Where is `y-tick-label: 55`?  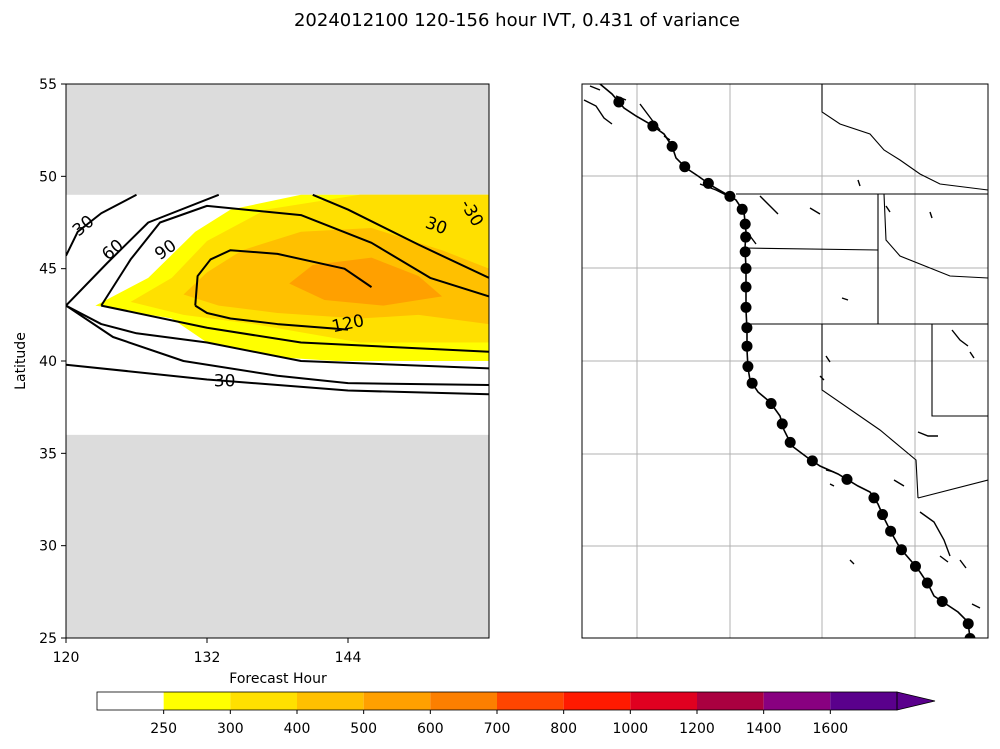 y-tick-label: 55 is located at coordinates (48, 85).